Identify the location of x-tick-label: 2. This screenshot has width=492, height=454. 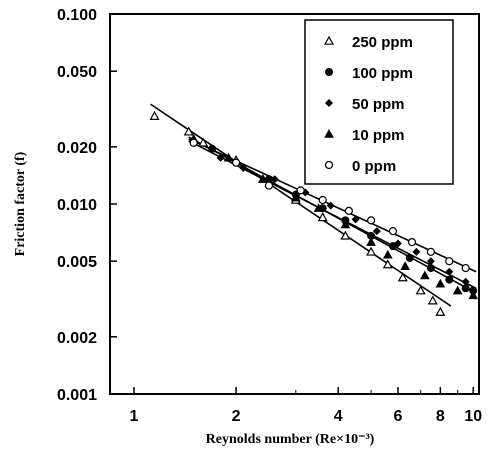
(236, 416).